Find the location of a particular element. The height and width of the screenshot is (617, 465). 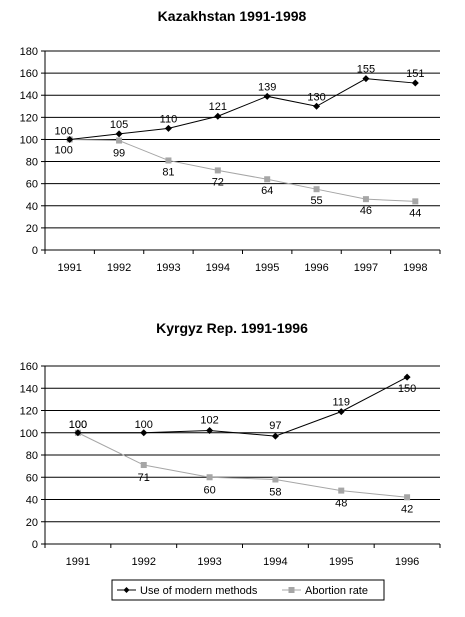

kyrgyz-chart-title: Kyrgyz Rep. 1991-1996 is located at coordinates (232, 328).